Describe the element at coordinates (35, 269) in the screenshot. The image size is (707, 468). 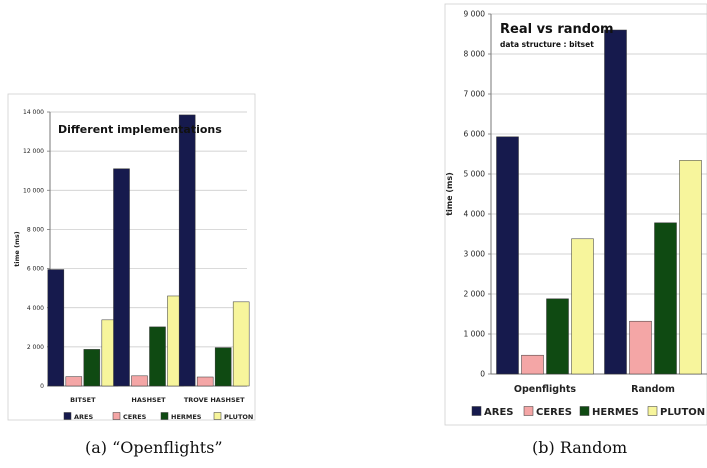
I see `charta-tick-label: 6 000` at that location.